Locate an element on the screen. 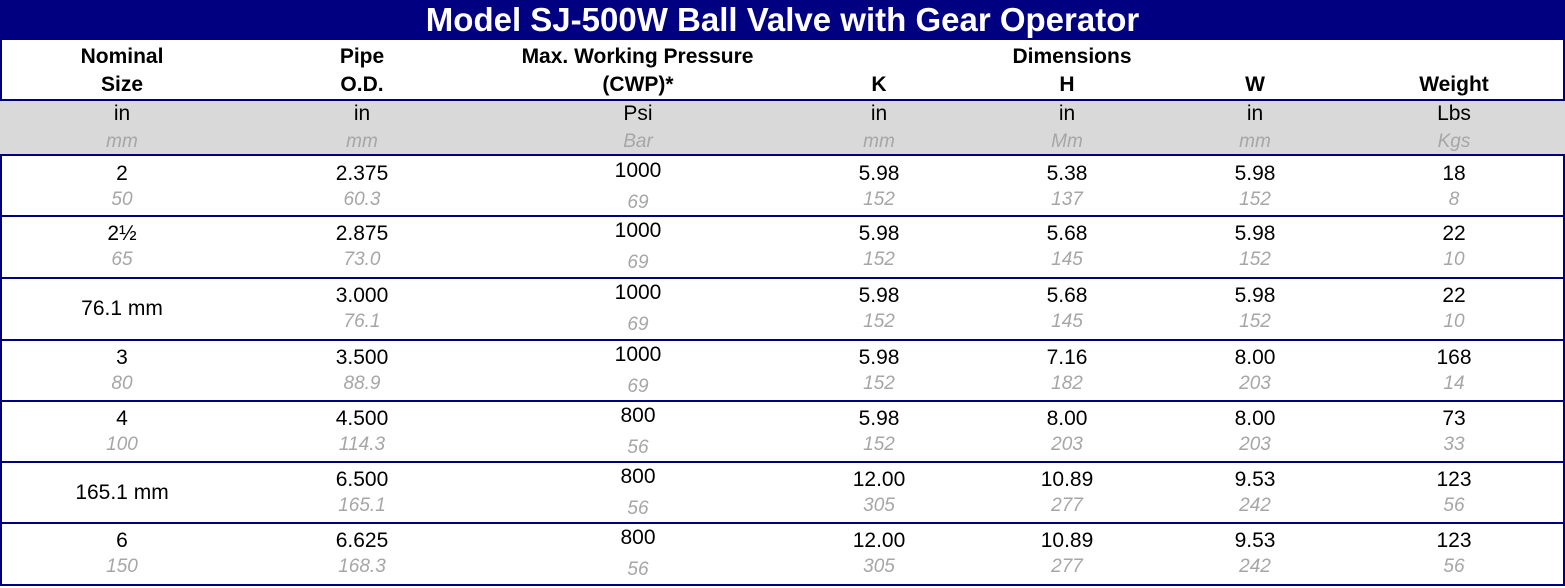  dim-h-value: 7.16 is located at coordinates (1067, 357).